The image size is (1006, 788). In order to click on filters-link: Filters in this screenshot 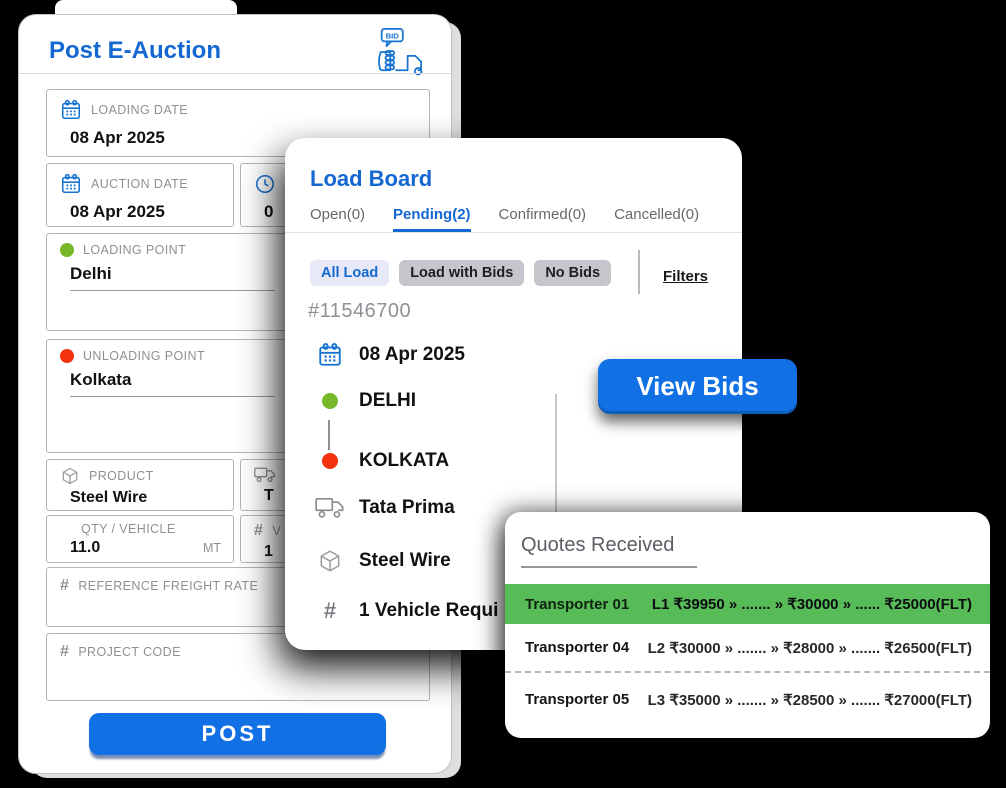, I will do `click(686, 276)`.